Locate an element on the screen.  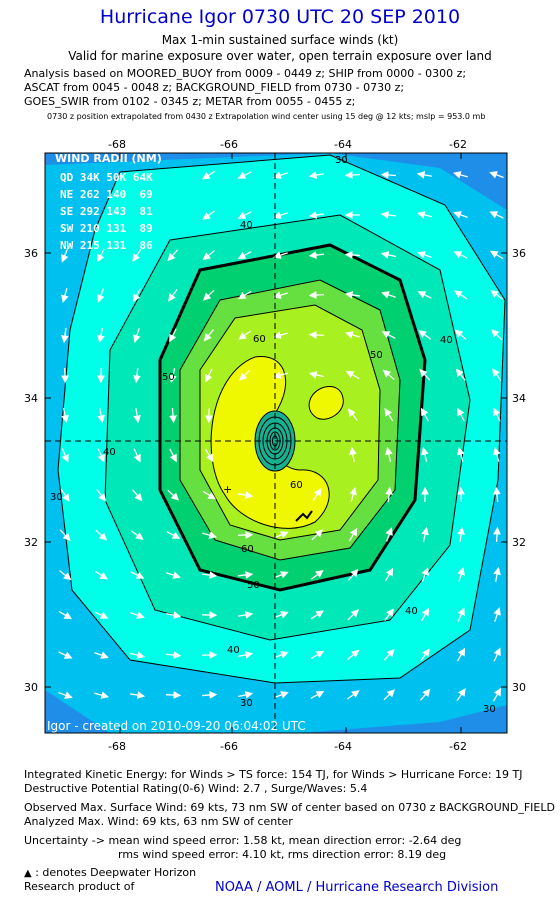
lat-tick-left: 34 is located at coordinates (31, 398).